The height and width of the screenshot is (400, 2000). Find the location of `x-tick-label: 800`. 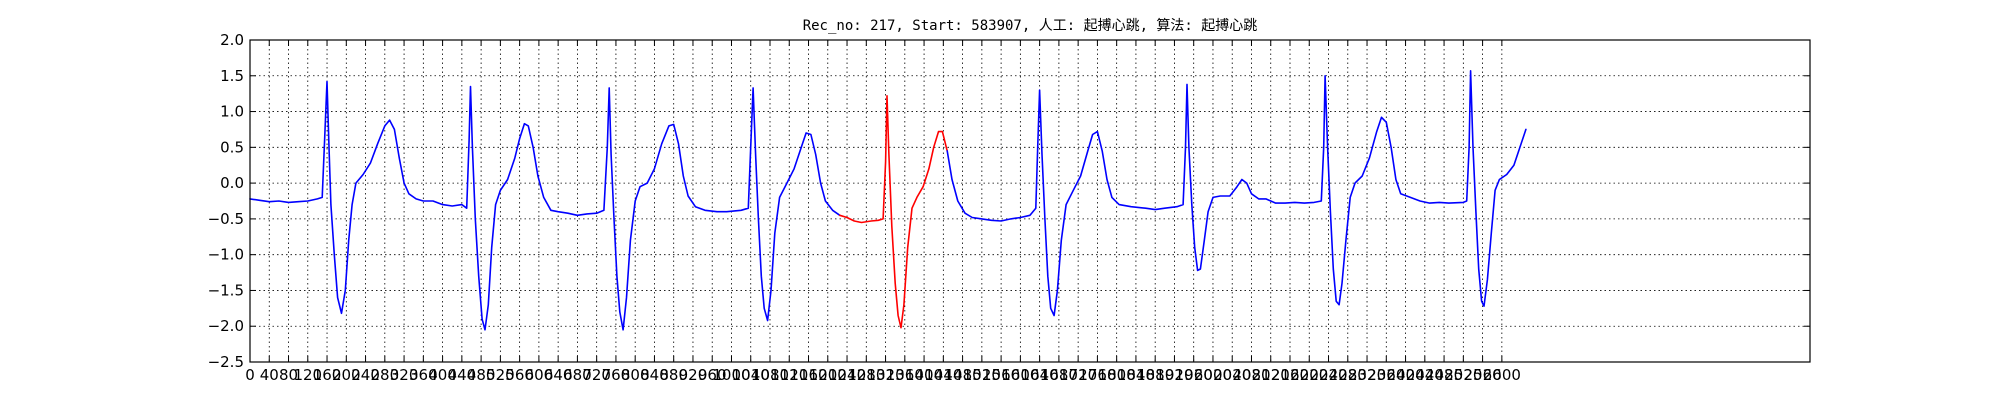

x-tick-label: 800 is located at coordinates (635, 375).